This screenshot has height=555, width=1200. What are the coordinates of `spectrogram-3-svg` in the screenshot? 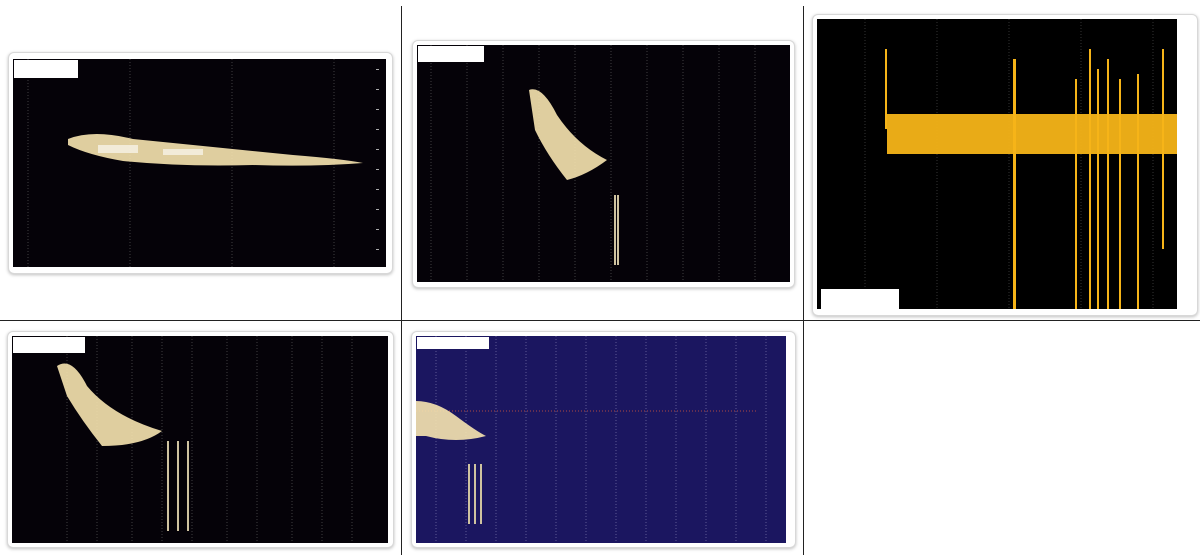 It's located at (1020, 164).